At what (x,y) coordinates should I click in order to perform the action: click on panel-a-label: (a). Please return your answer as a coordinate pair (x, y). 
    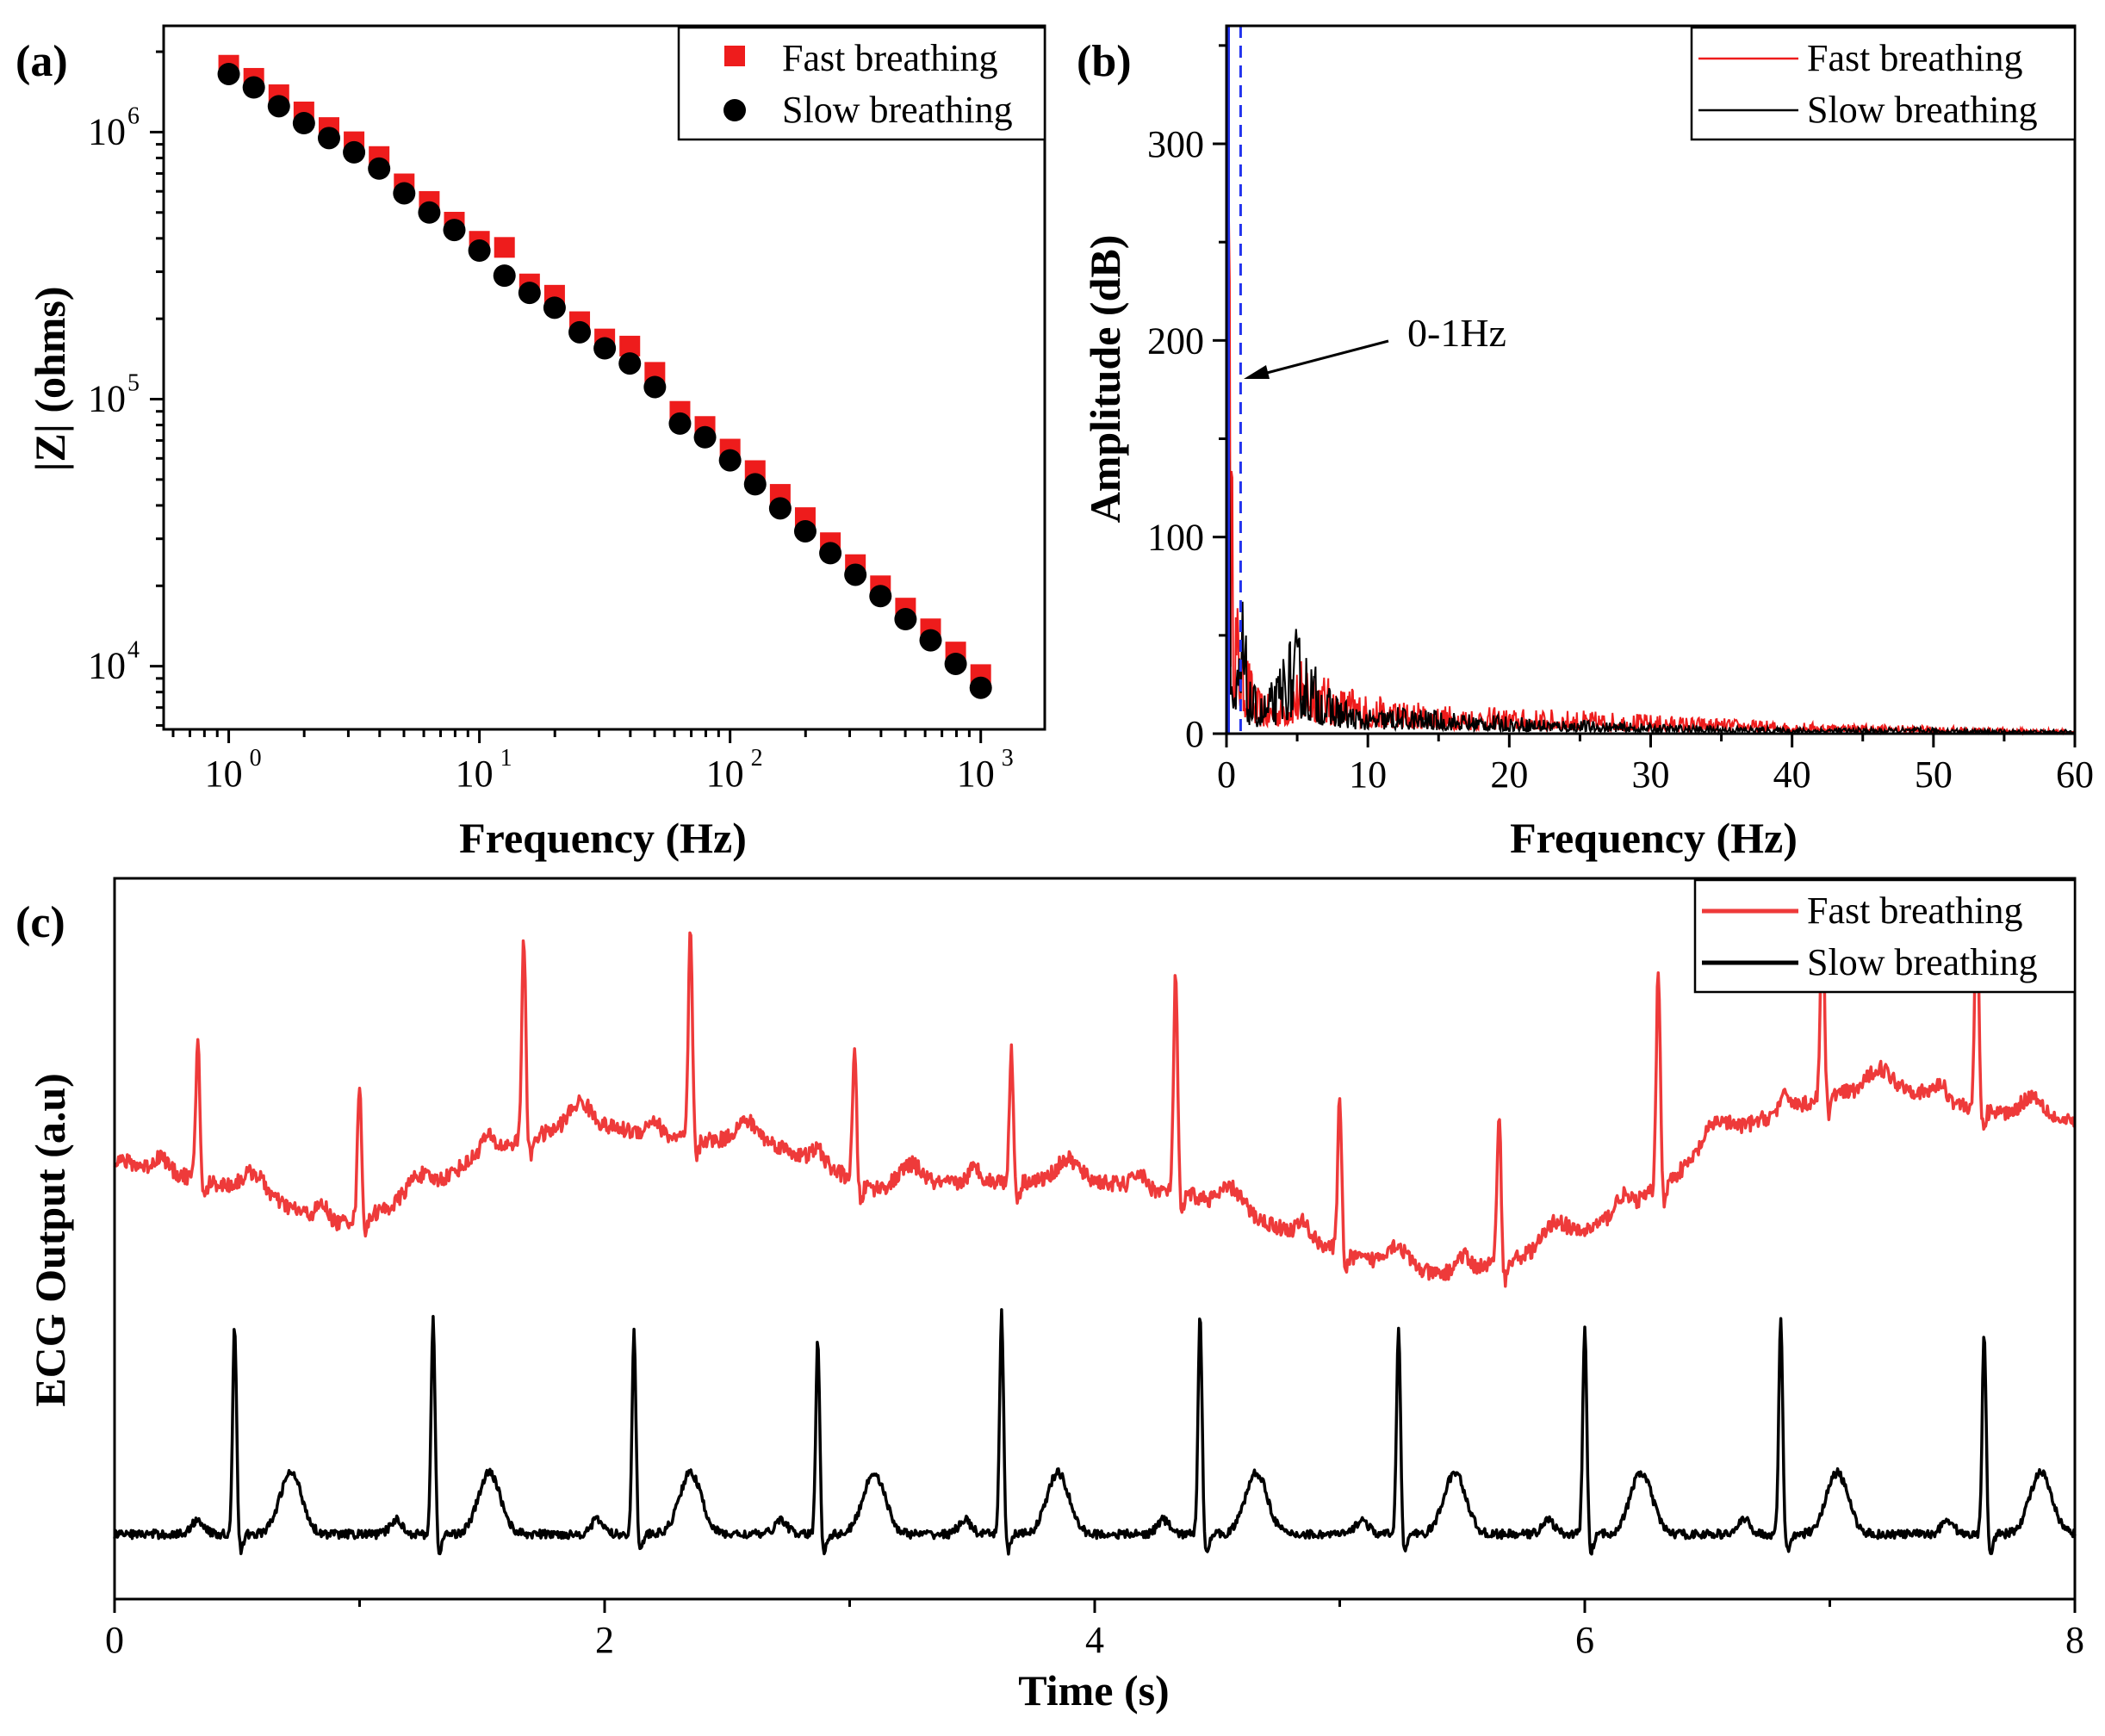
    Looking at the image, I should click on (42, 62).